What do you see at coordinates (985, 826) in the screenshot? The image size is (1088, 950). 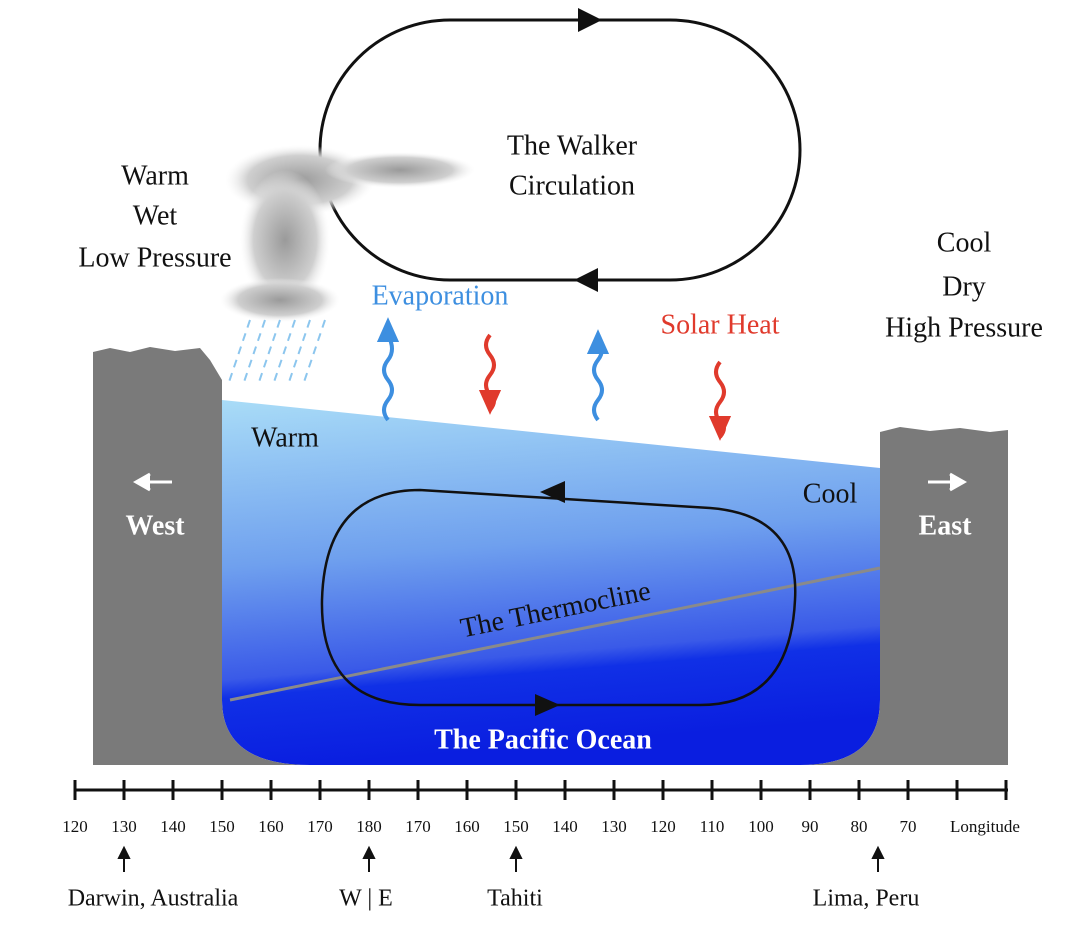 I see `axis-label: Longitude` at bounding box center [985, 826].